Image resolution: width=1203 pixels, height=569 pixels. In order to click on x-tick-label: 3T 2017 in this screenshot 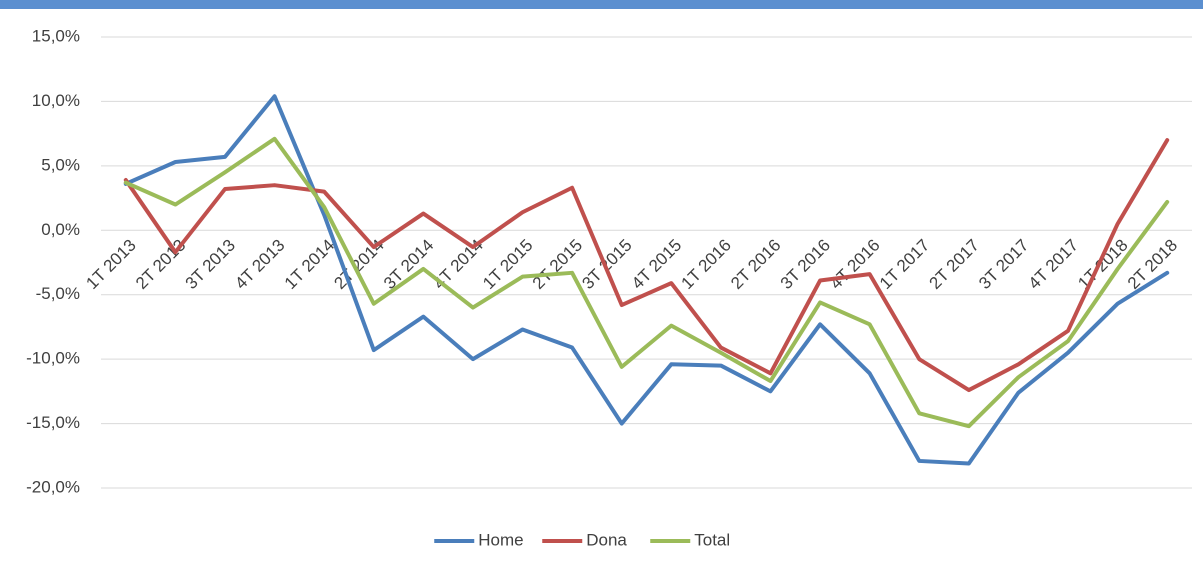, I will do `click(1003, 264)`.